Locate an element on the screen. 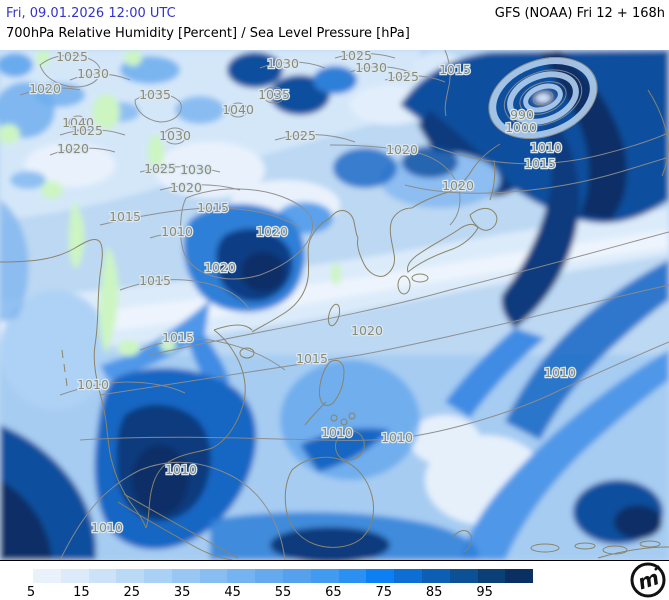  chart-footer: 5 15 25 35 45 55 65 75 85 95 m is located at coordinates (334, 580).